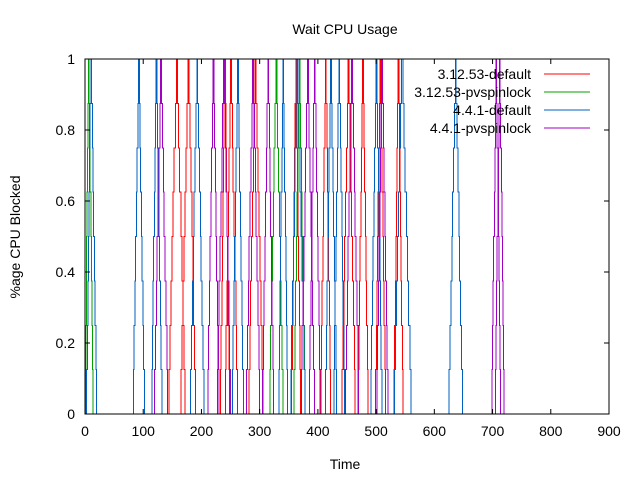 The height and width of the screenshot is (480, 640). I want to click on x-tick-label: 0, so click(85, 431).